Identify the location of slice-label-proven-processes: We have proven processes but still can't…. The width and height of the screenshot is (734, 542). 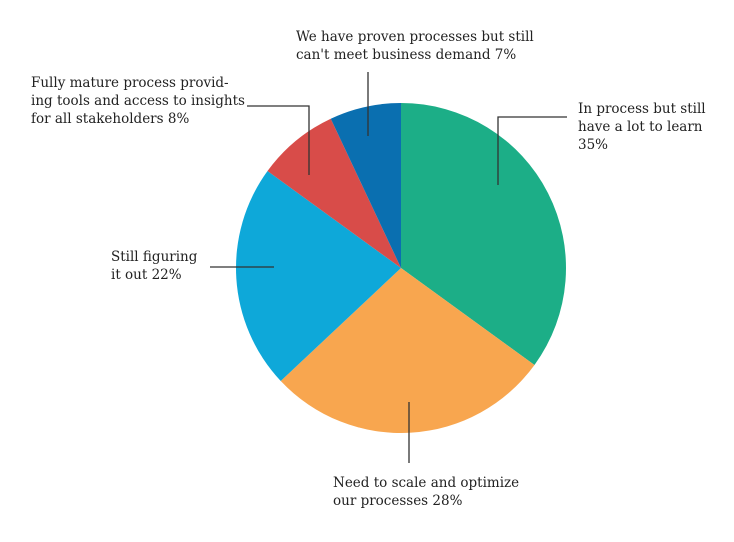
(415, 46).